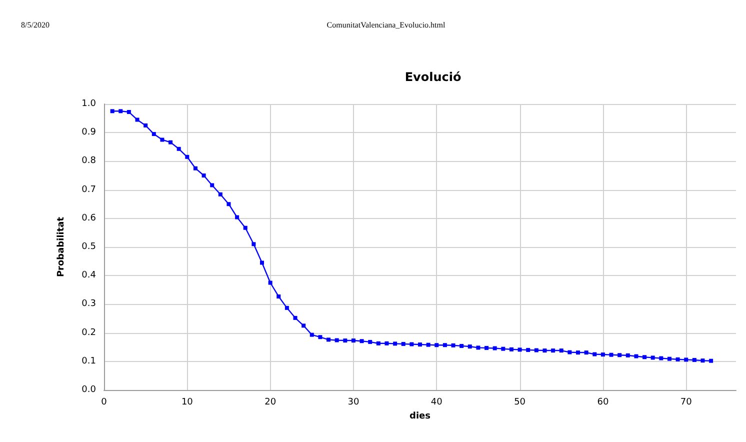 The height and width of the screenshot is (442, 746). I want to click on x-tick-label: 50, so click(520, 403).